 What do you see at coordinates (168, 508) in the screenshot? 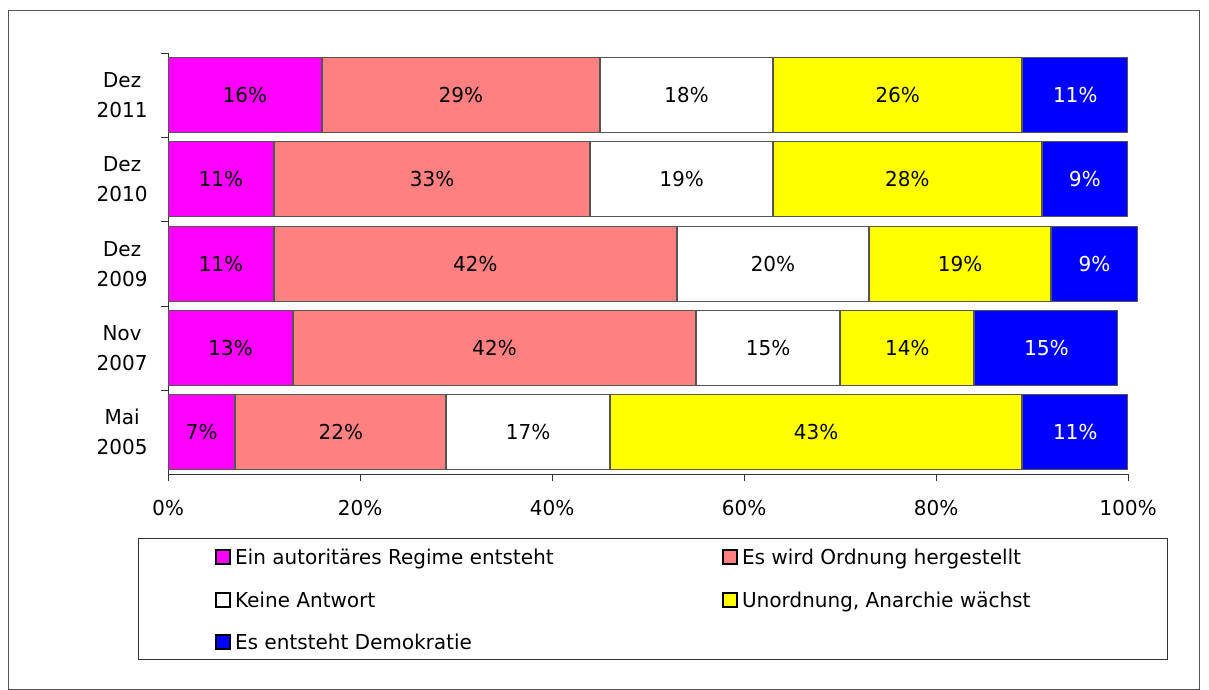
I see `x-tick-label: 0%` at bounding box center [168, 508].